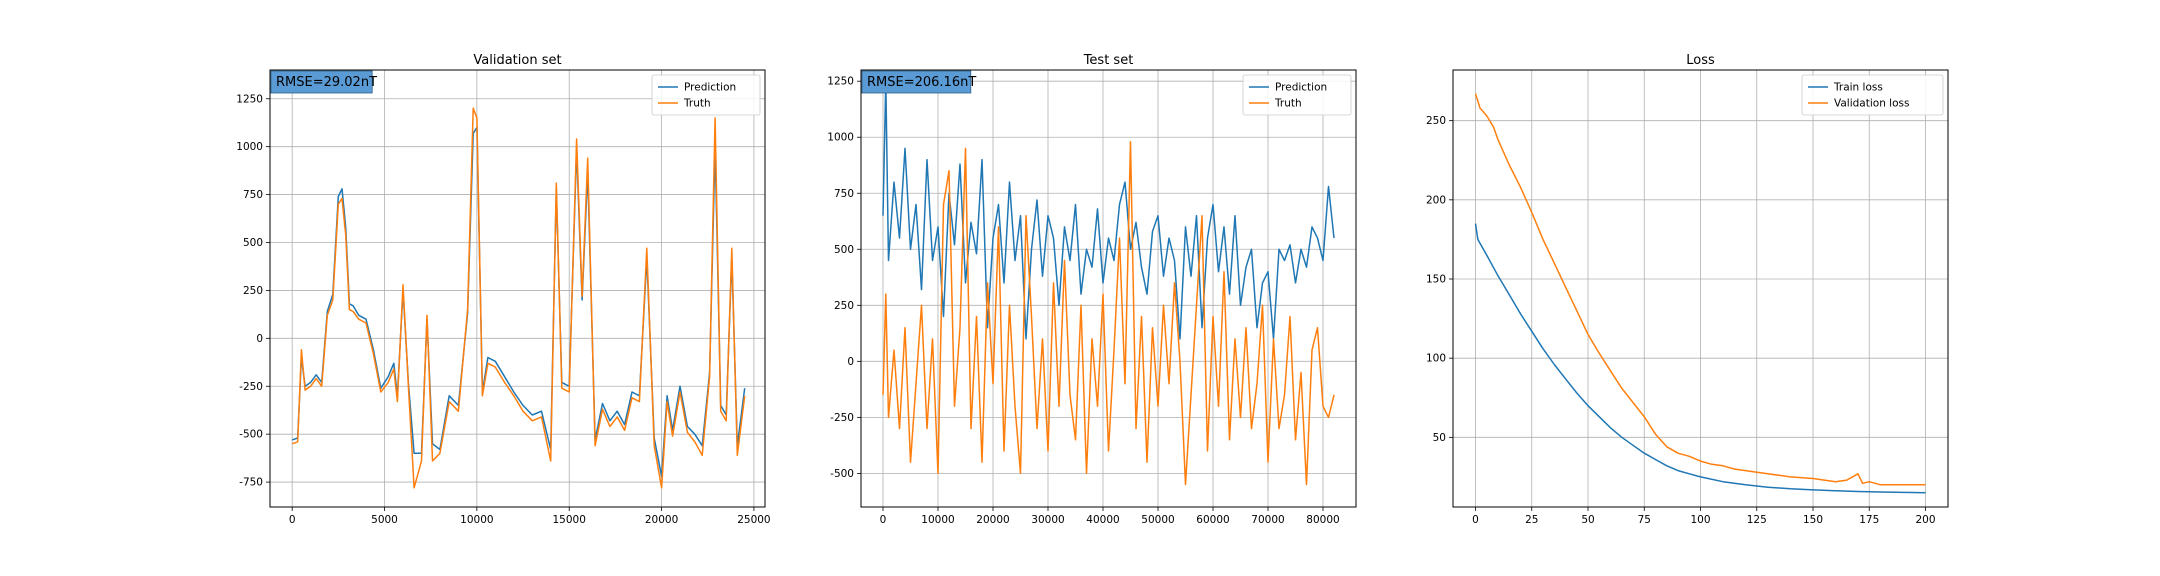  What do you see at coordinates (251, 483) in the screenshot?
I see `y-tick-label: -750` at bounding box center [251, 483].